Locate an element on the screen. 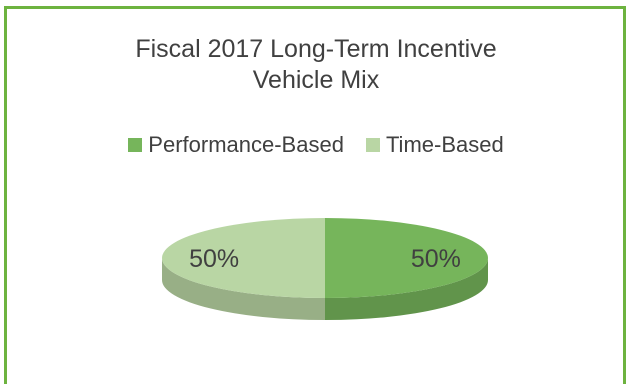 The image size is (632, 384). pie-data-label-0: 50% is located at coordinates (436, 259).